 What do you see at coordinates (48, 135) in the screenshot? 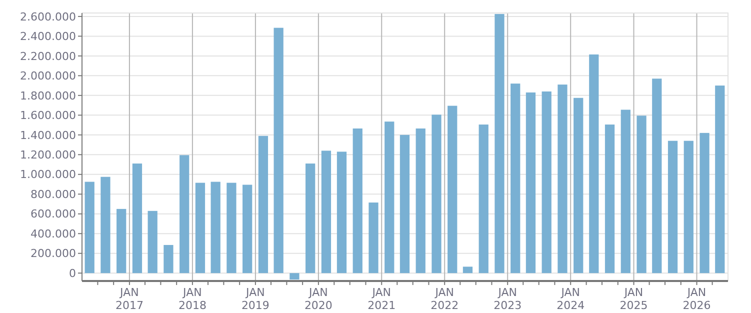
I see `y-tick-label: 1.400.000` at bounding box center [48, 135].